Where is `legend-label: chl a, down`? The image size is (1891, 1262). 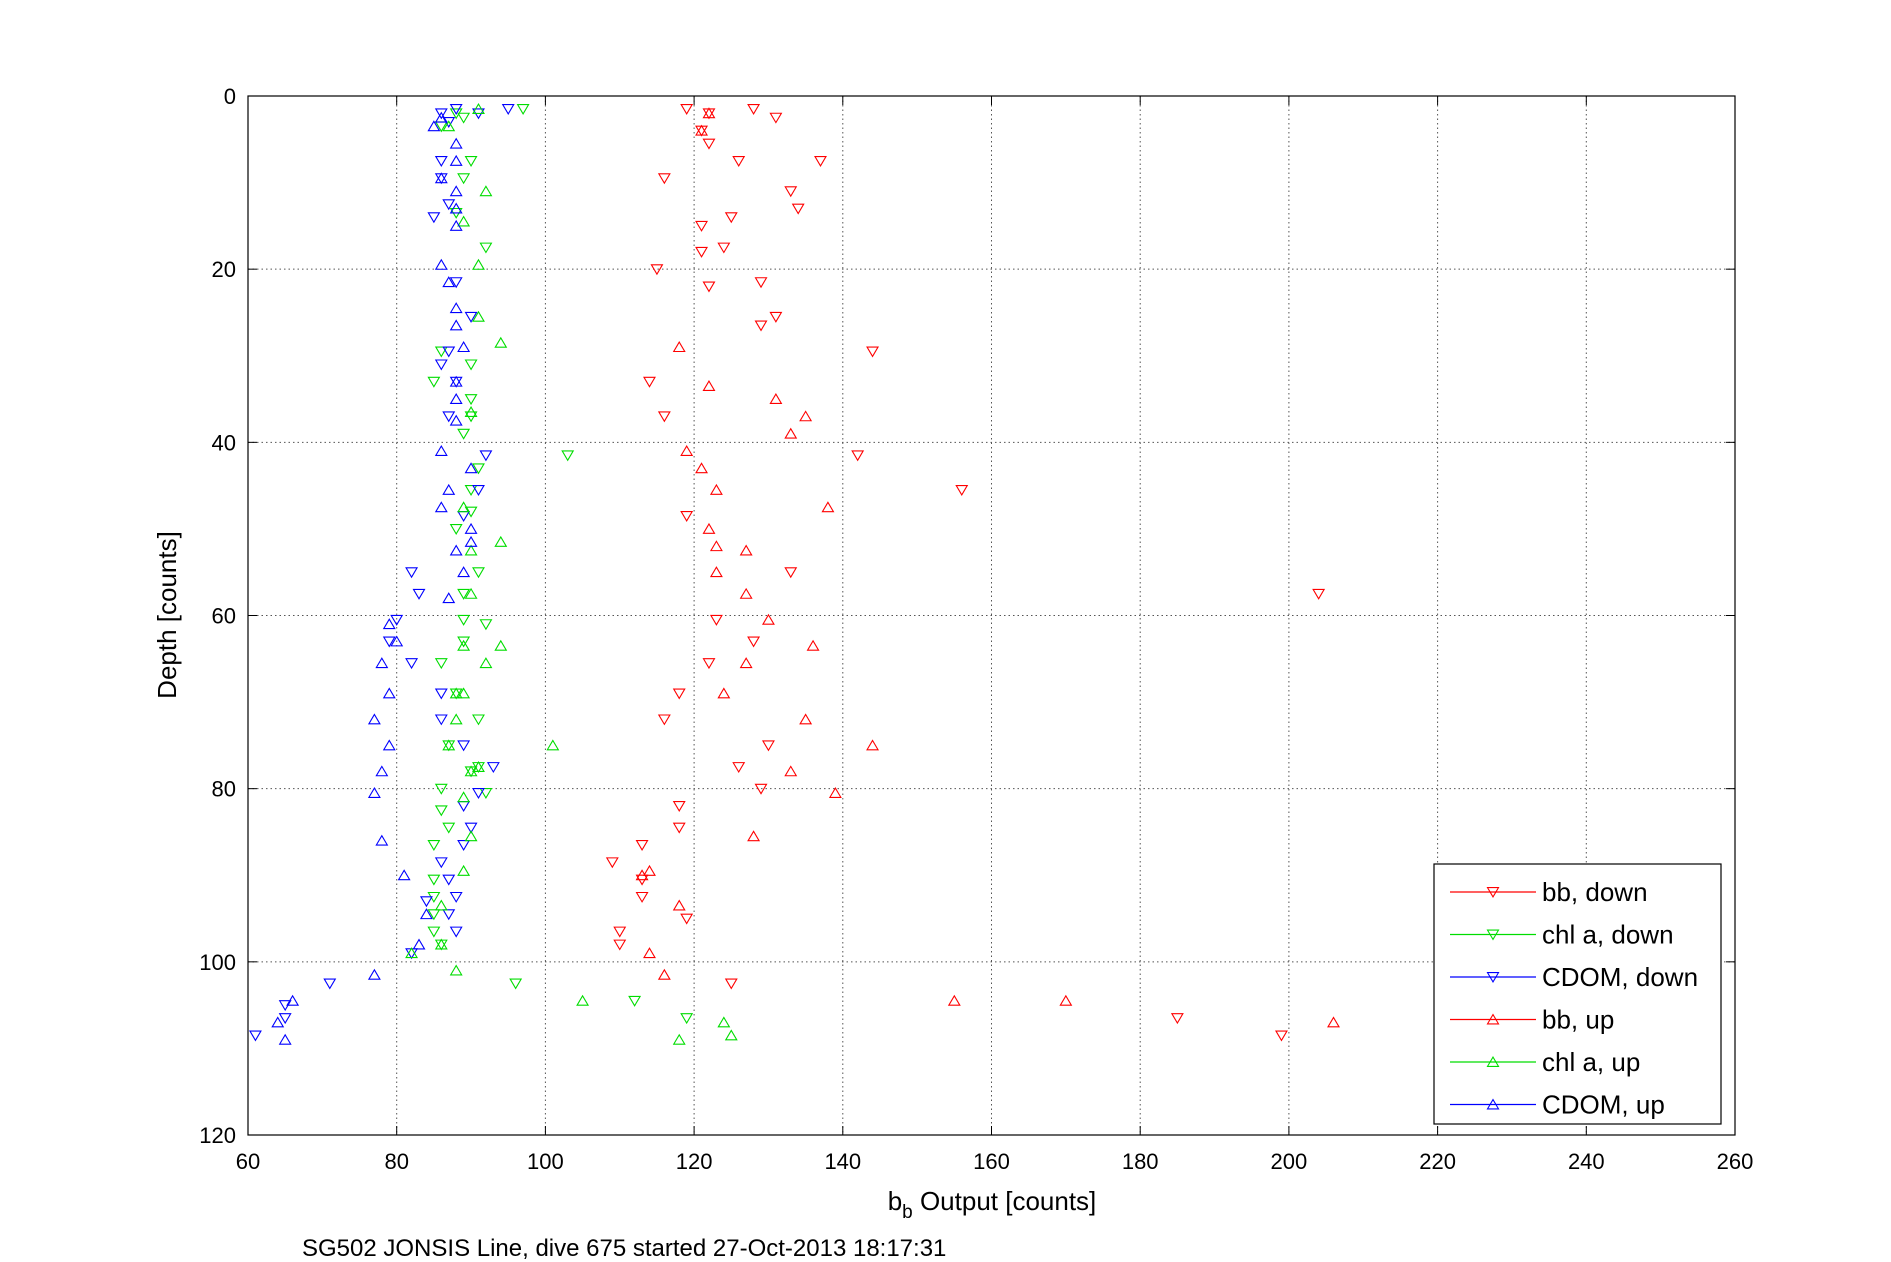 legend-label: chl a, down is located at coordinates (1608, 935).